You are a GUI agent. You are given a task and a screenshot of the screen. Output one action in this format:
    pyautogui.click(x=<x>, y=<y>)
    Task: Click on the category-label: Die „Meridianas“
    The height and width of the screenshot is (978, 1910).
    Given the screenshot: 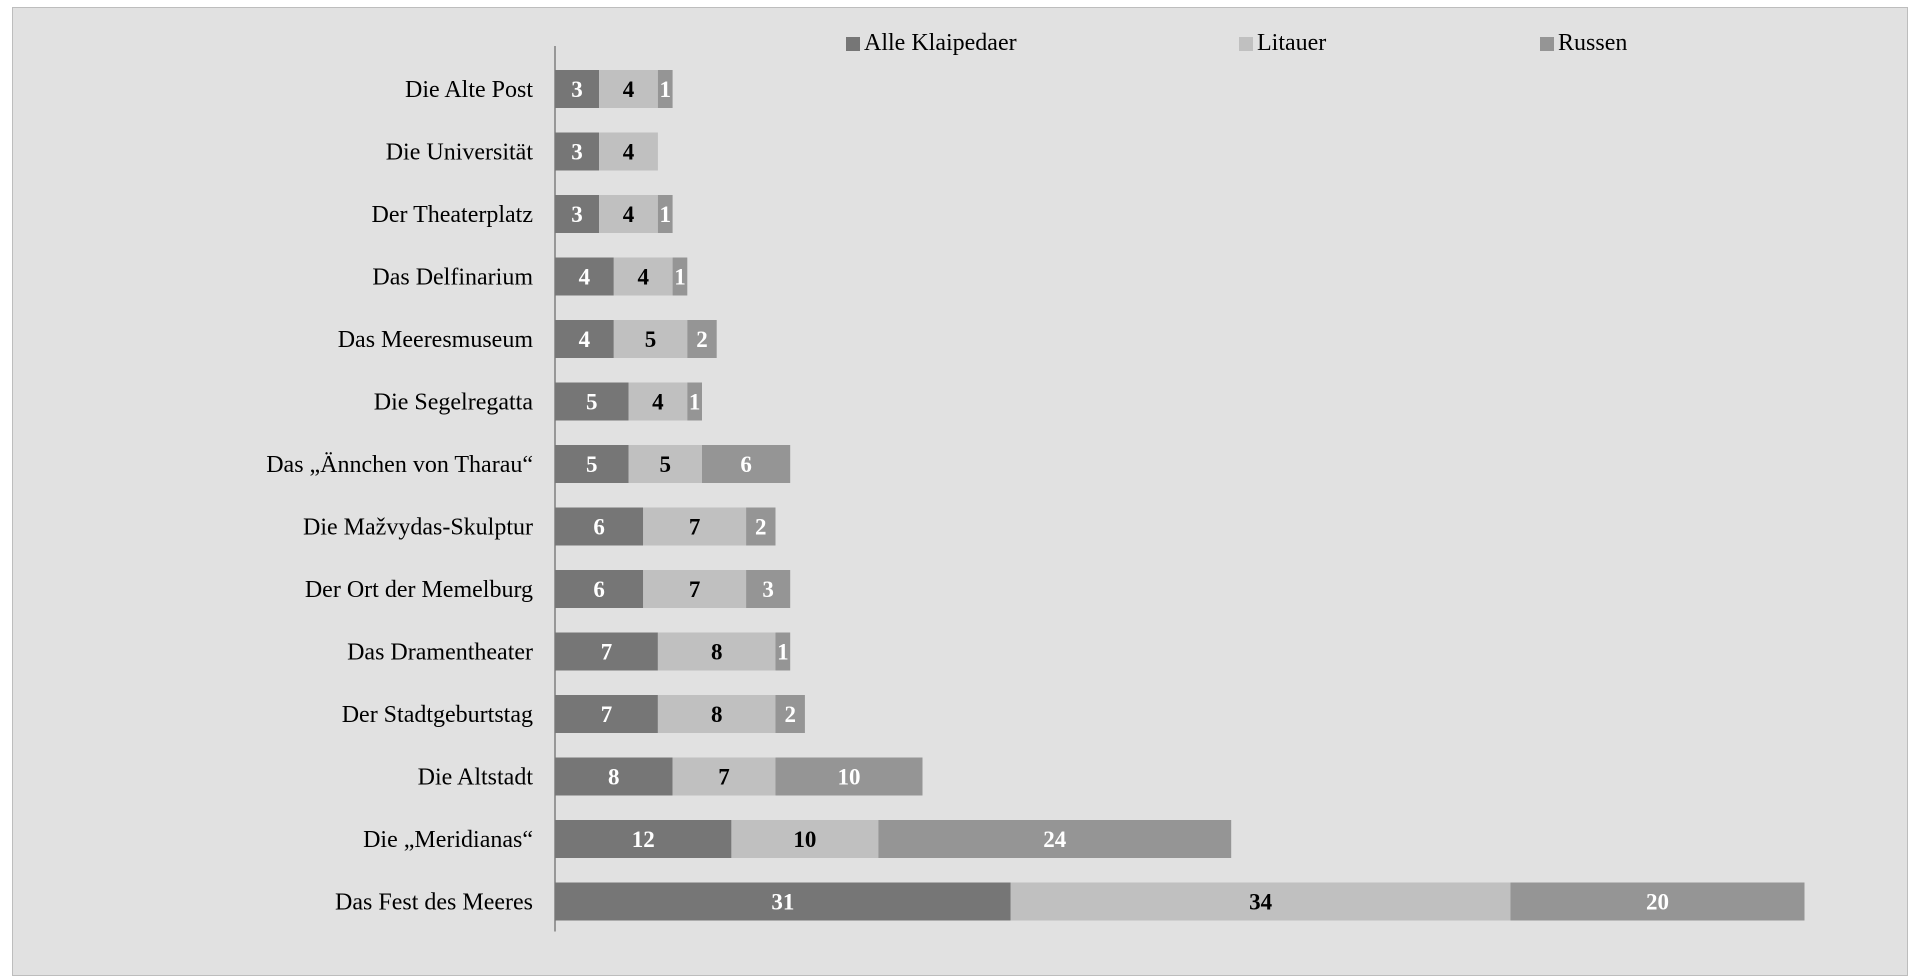 What is the action you would take?
    pyautogui.click(x=448, y=840)
    